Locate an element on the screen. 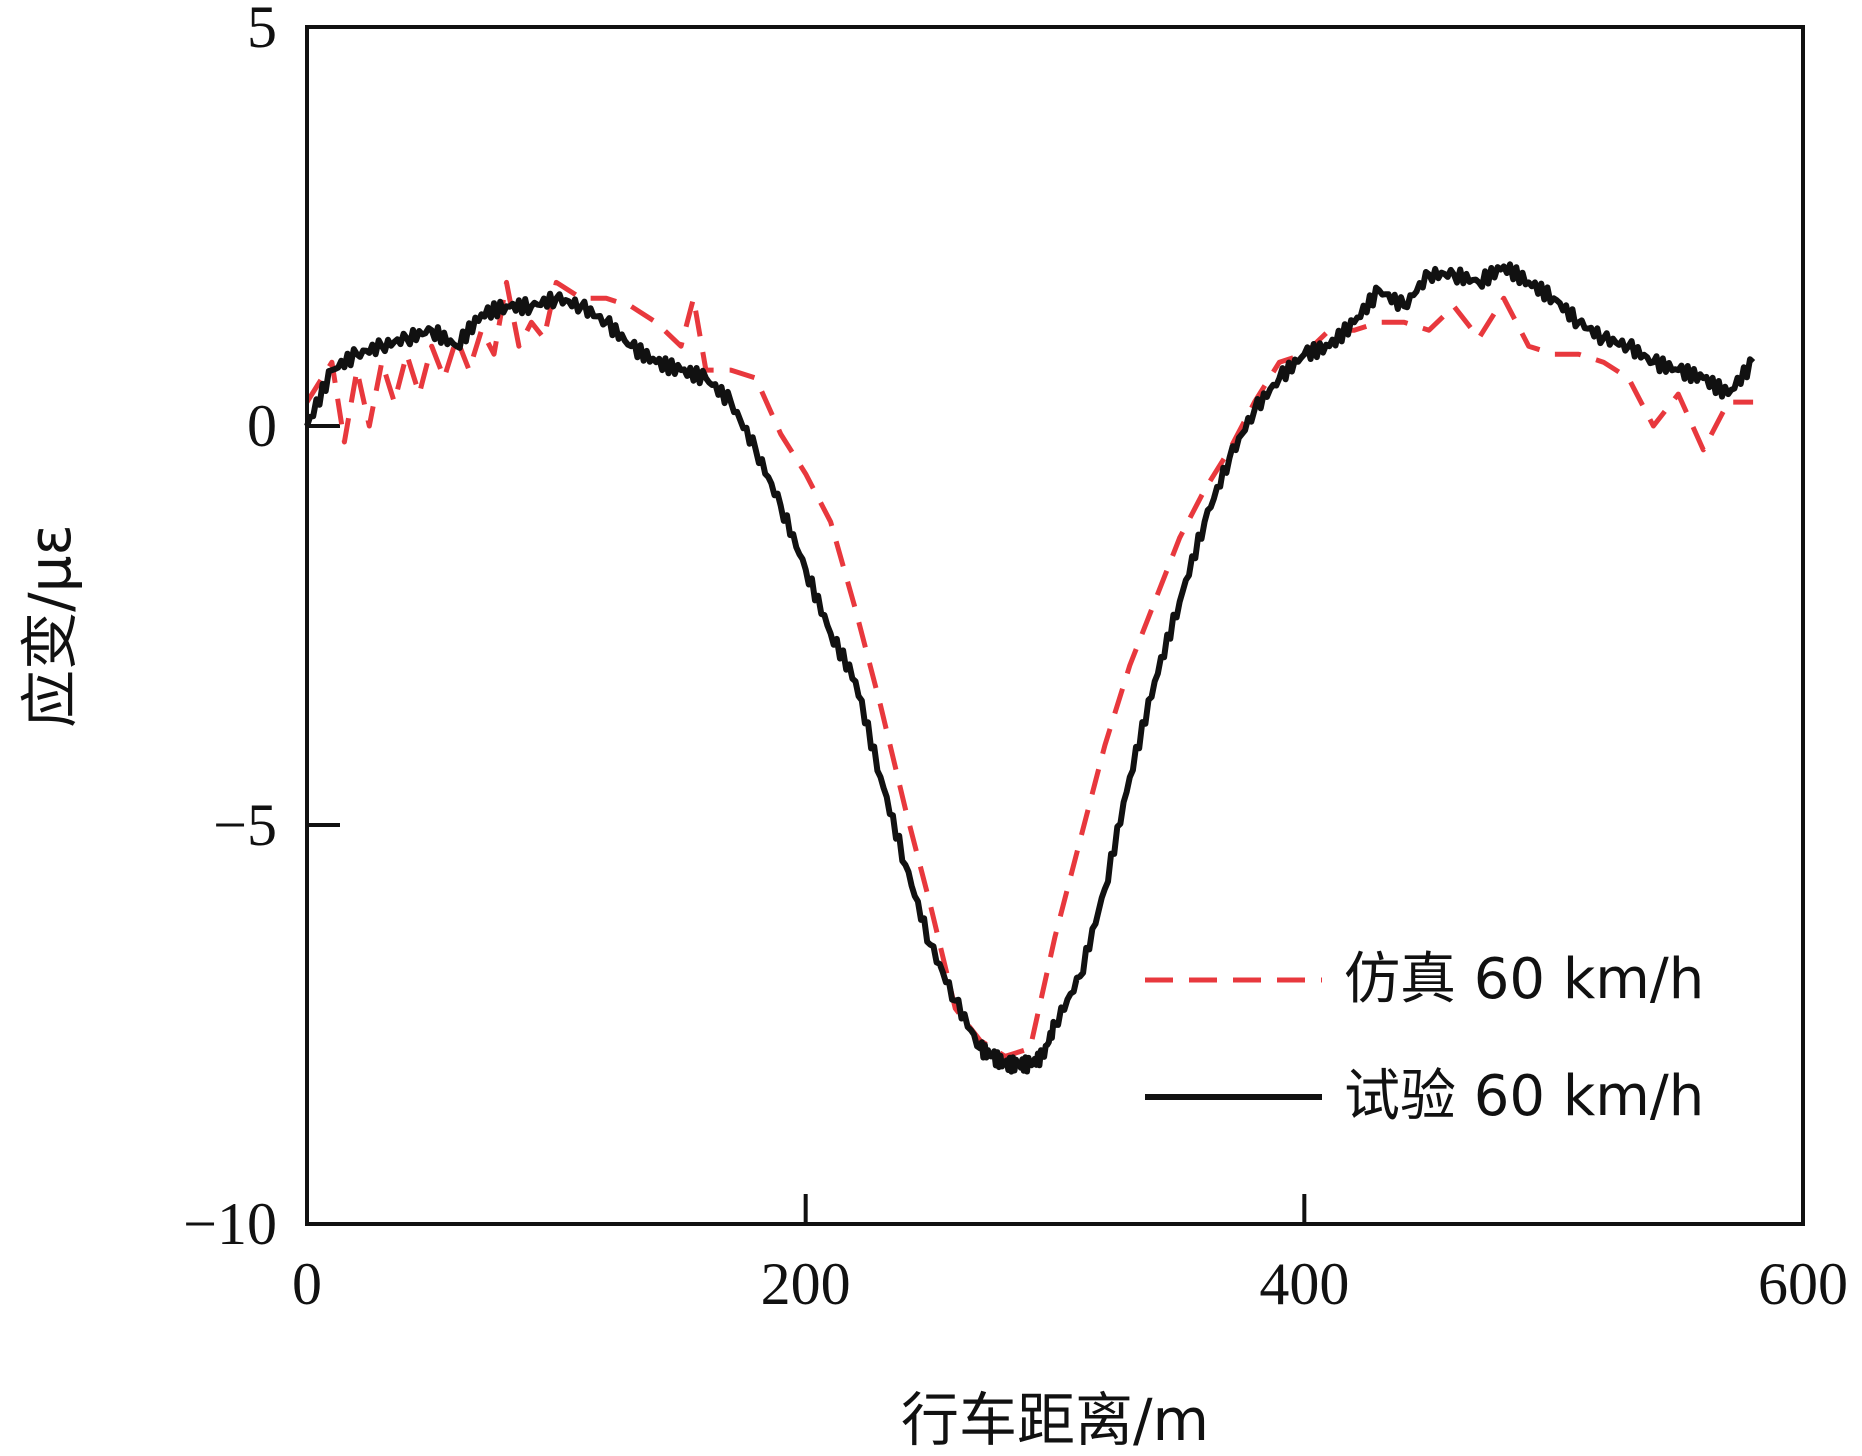 The image size is (1862, 1456). x-tick-label: 0 is located at coordinates (307, 1284).